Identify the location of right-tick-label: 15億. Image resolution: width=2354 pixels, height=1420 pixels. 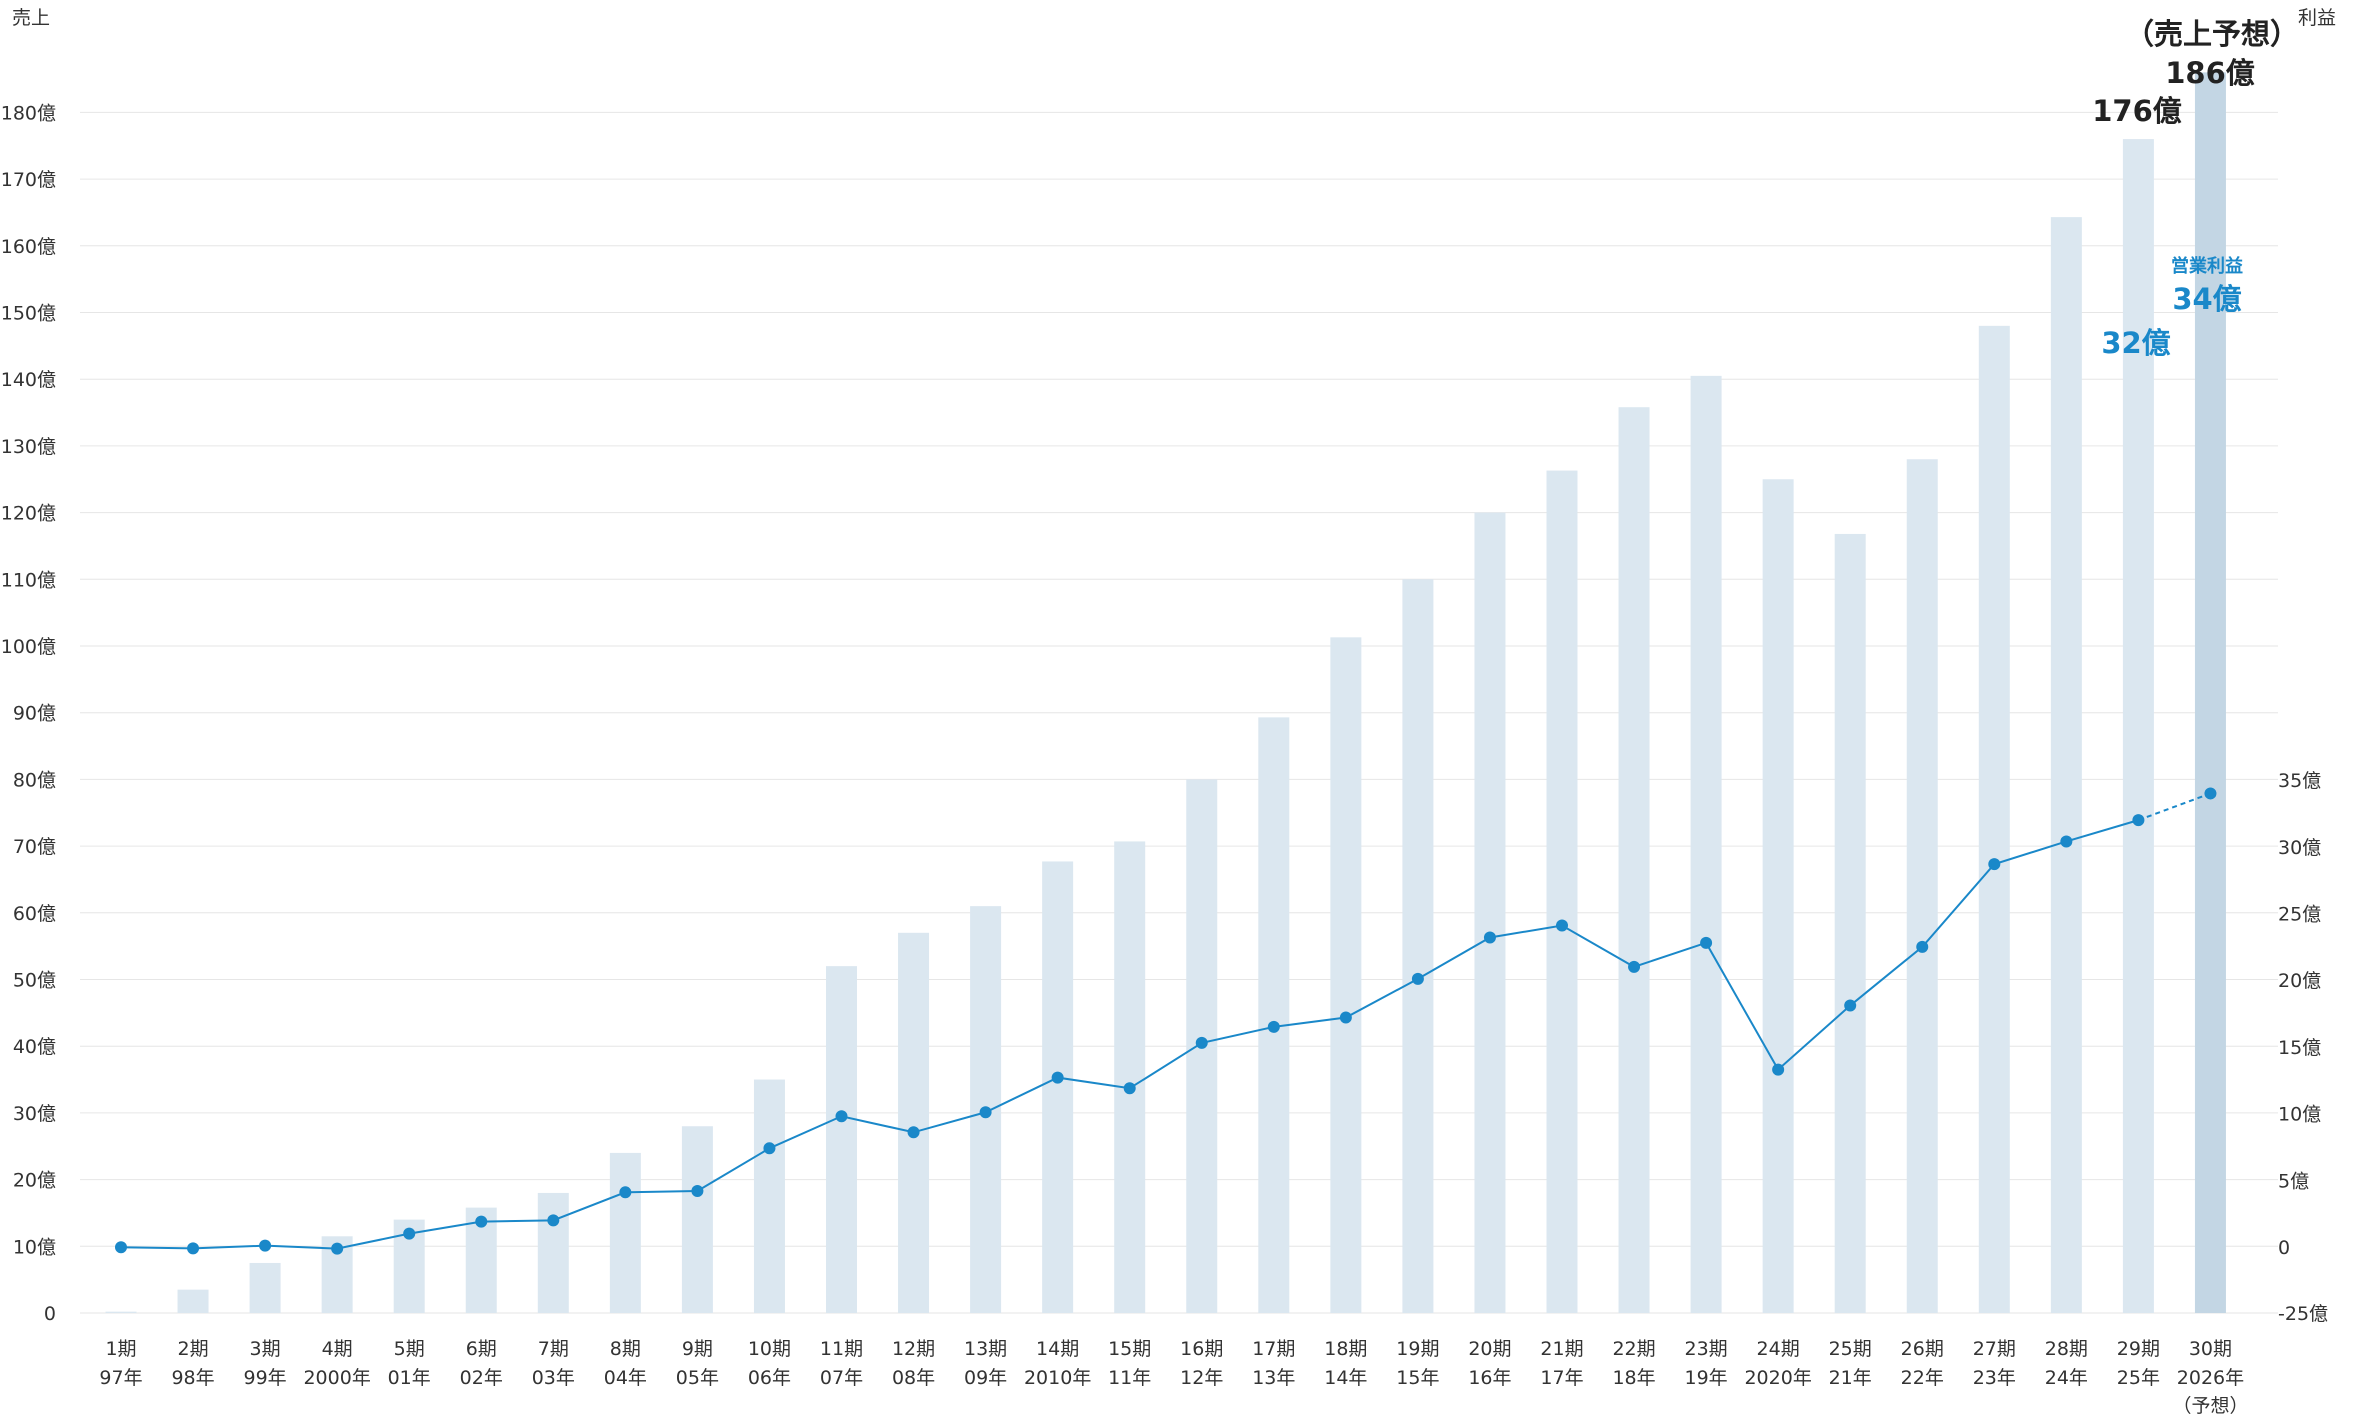
(2299, 1048).